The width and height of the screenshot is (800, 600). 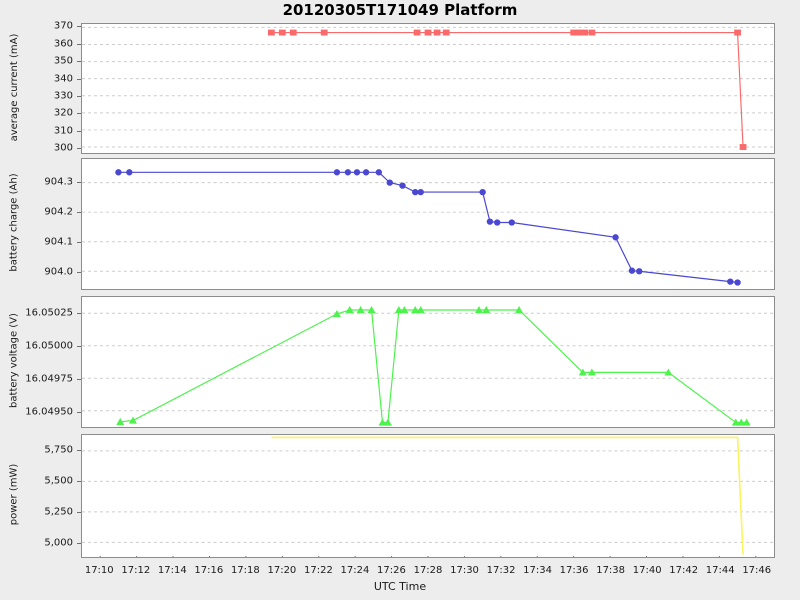 What do you see at coordinates (58, 272) in the screenshot?
I see `y-tick-label: 904.0` at bounding box center [58, 272].